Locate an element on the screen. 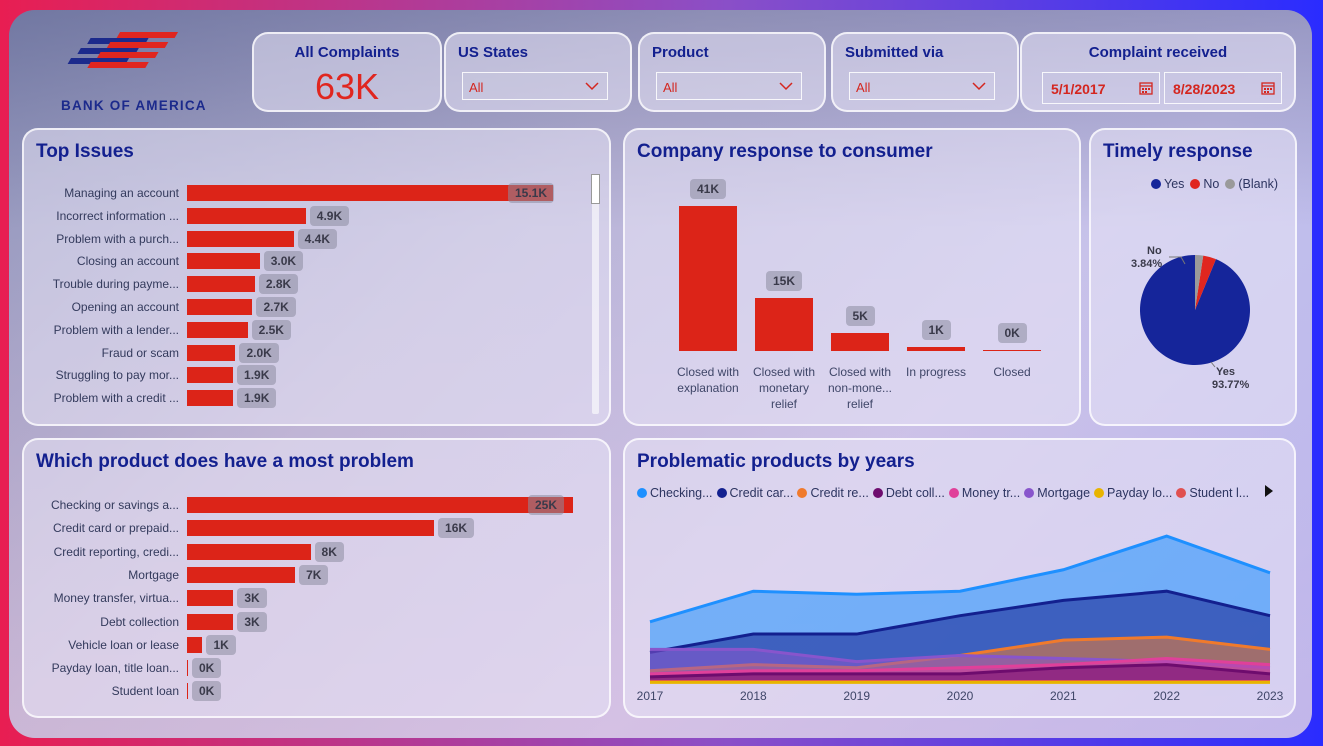 The width and height of the screenshot is (1323, 746). bar-value-label: 15.1K is located at coordinates (531, 193).